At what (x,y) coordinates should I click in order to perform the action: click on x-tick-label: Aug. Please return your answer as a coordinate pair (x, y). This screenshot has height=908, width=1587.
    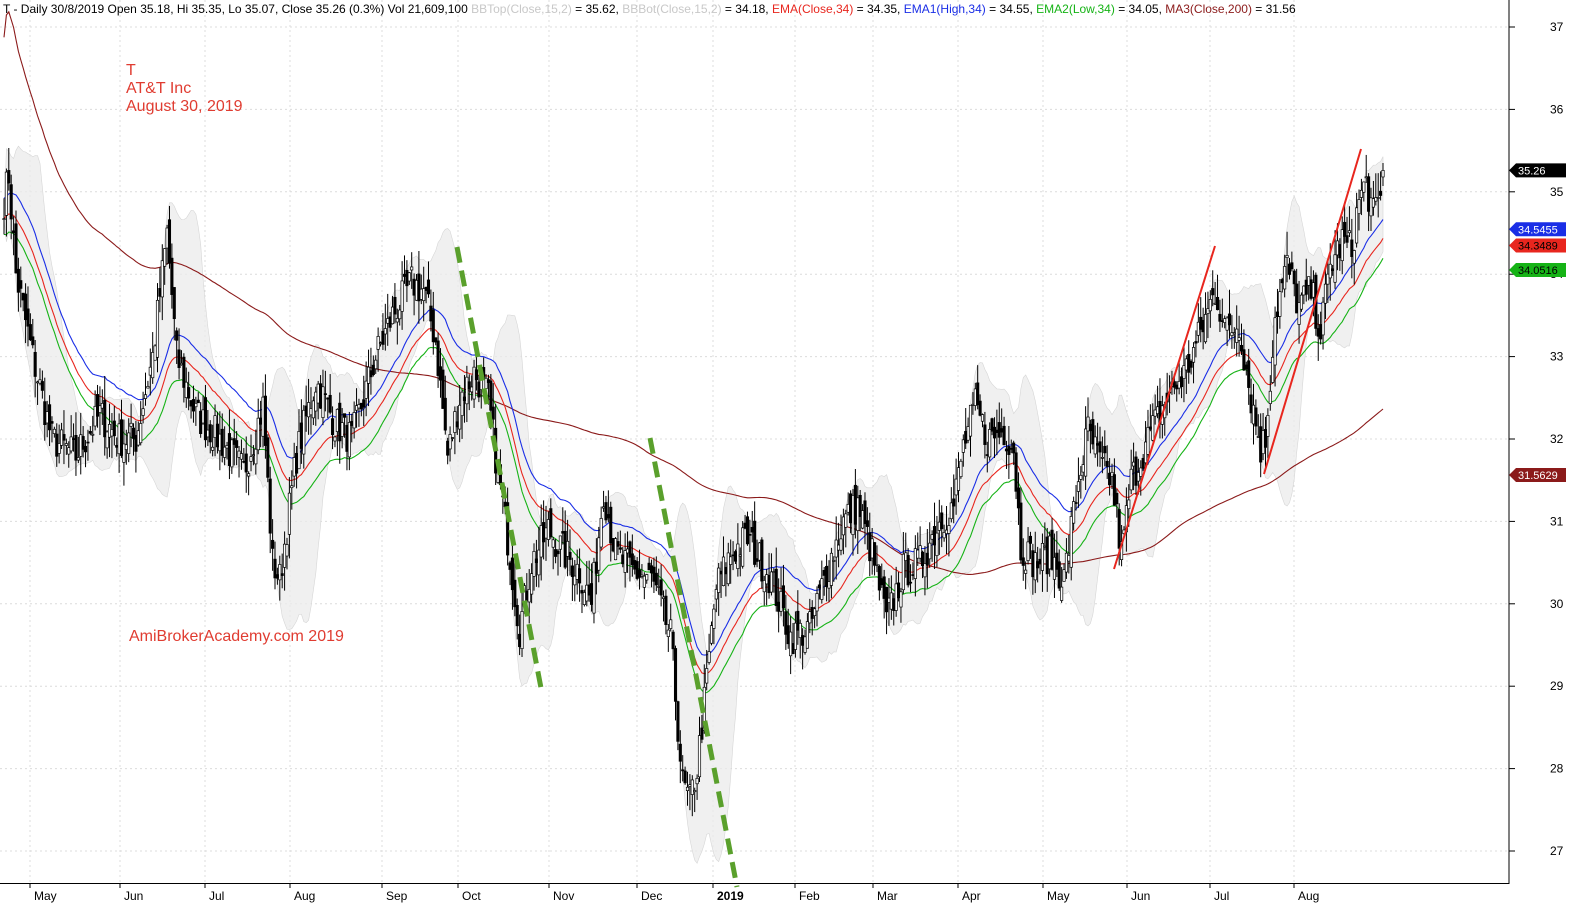
    Looking at the image, I should click on (1308, 896).